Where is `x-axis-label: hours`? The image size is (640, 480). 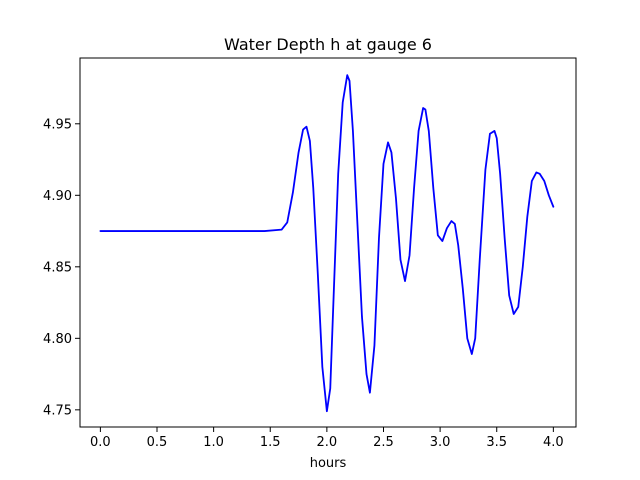
x-axis-label: hours is located at coordinates (328, 463).